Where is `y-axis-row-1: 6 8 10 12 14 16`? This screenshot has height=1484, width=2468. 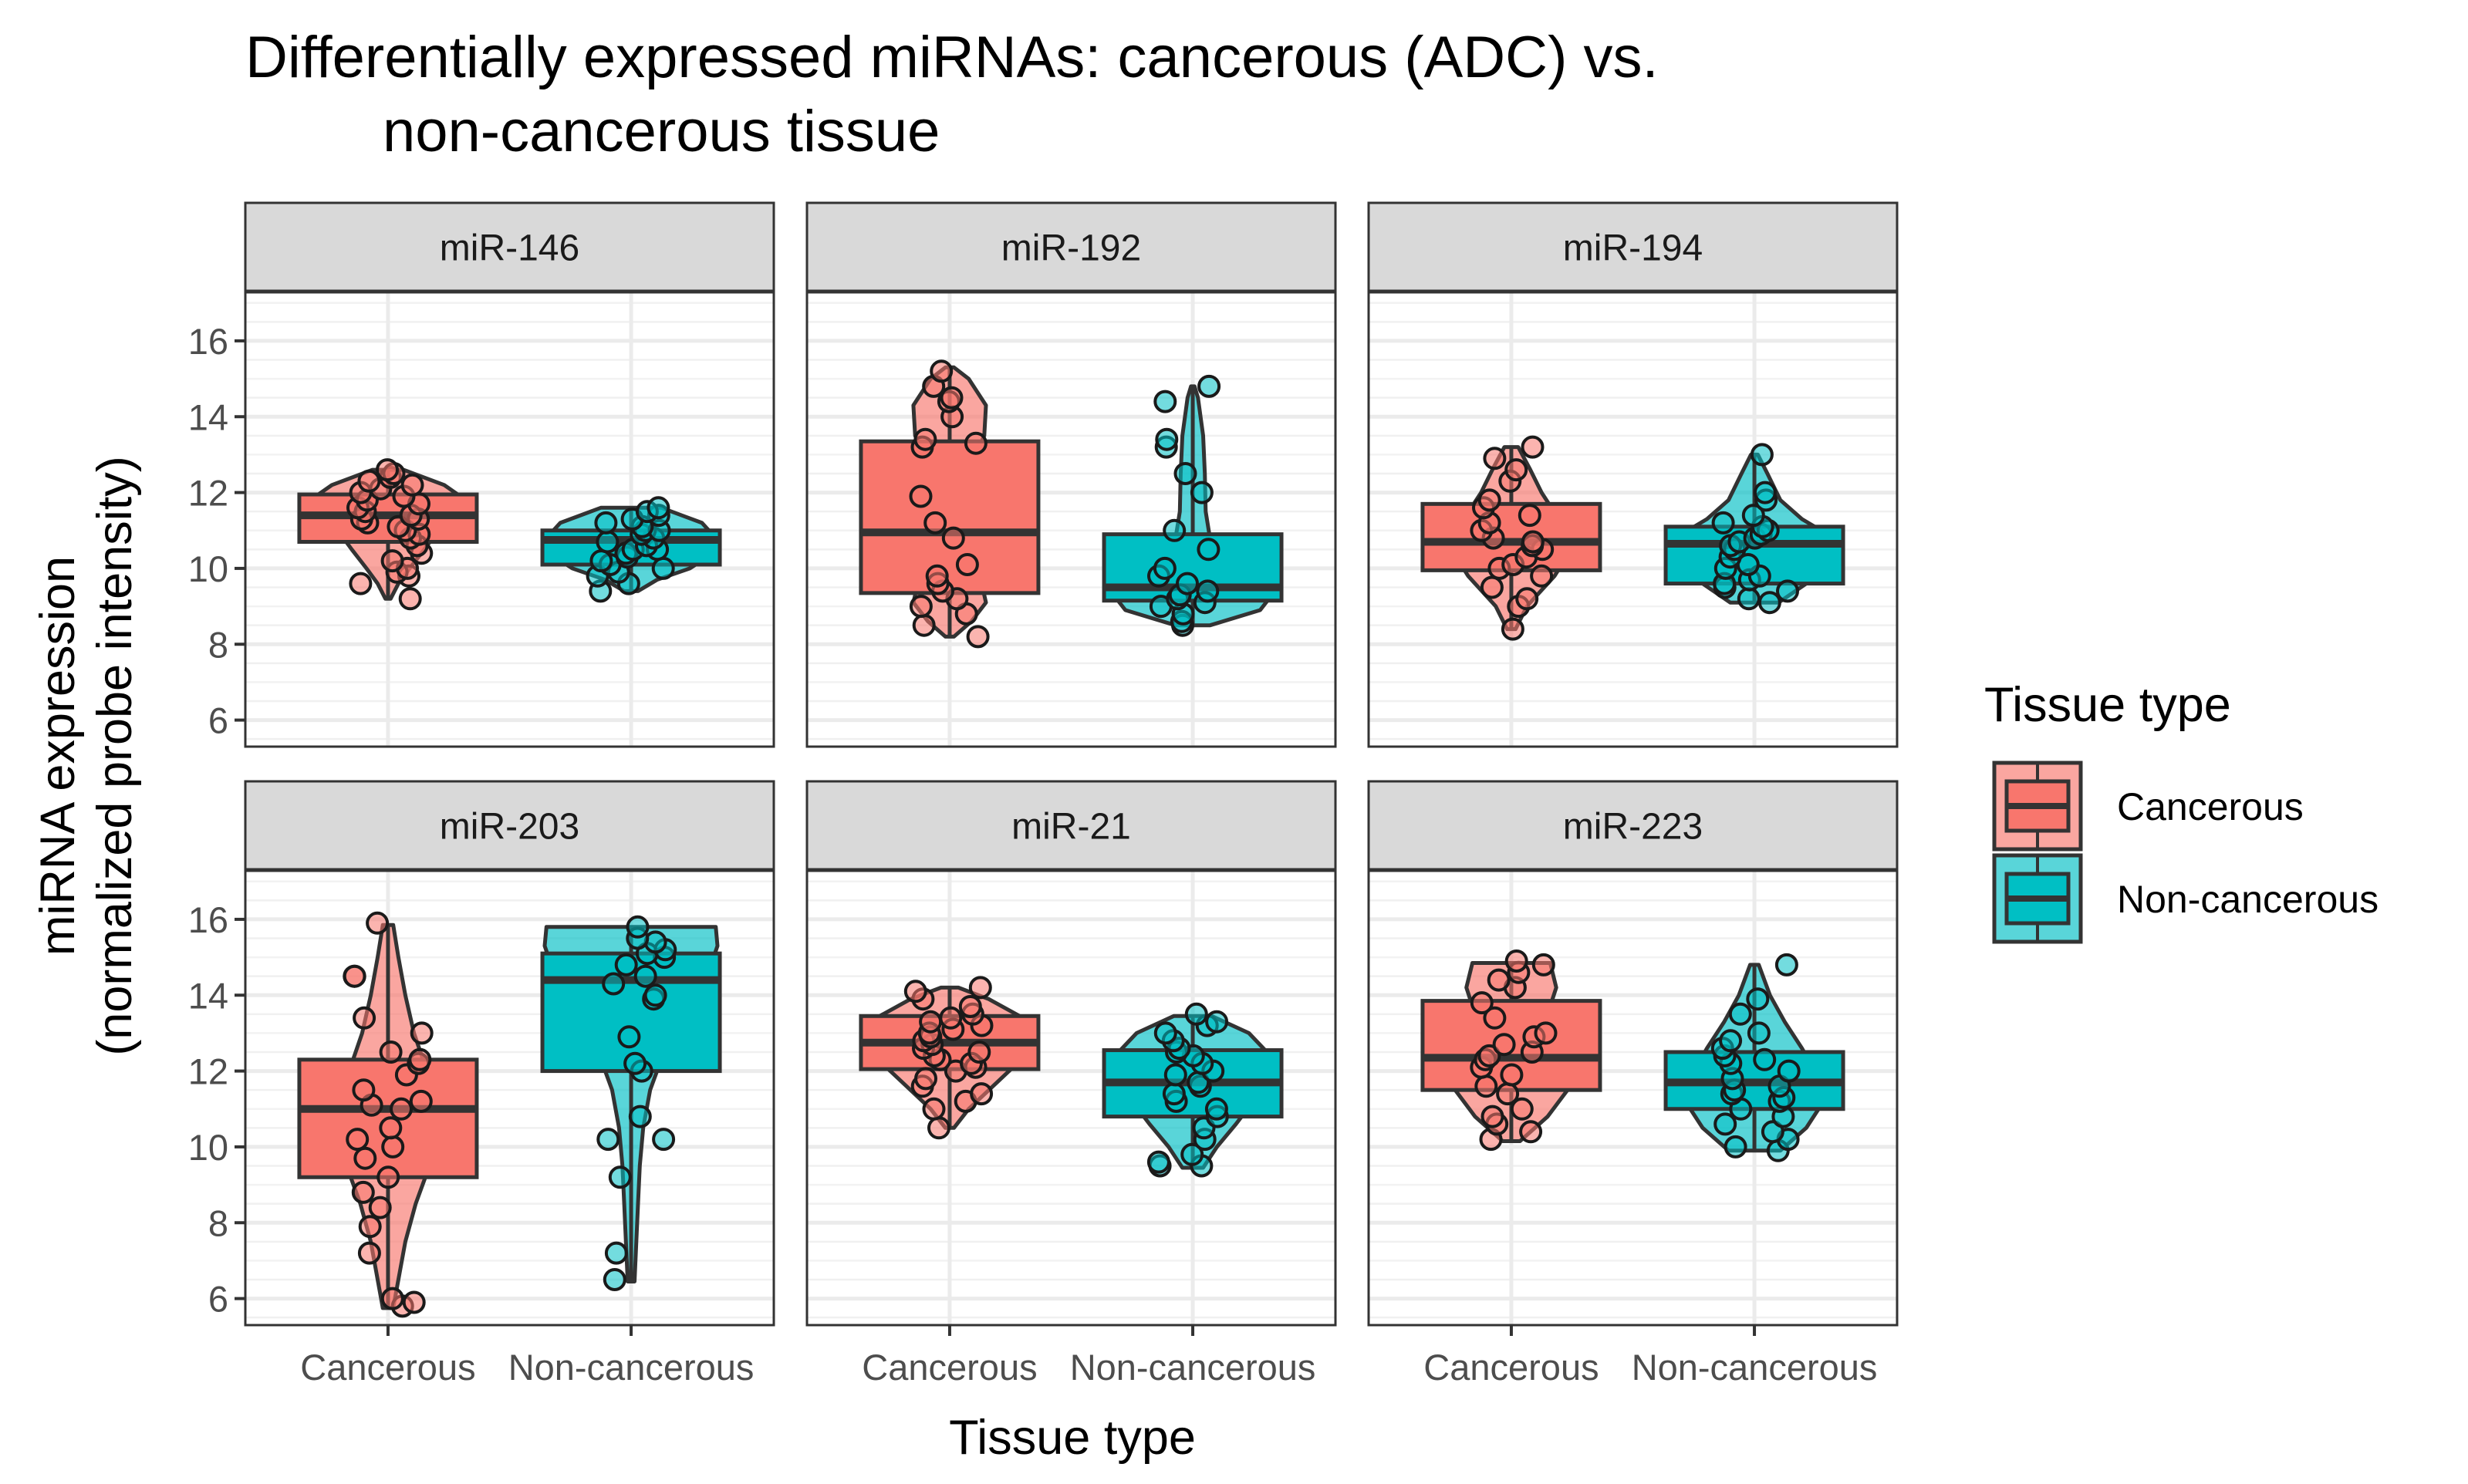
y-axis-row-1: 6 8 10 12 14 16 is located at coordinates (216, 531).